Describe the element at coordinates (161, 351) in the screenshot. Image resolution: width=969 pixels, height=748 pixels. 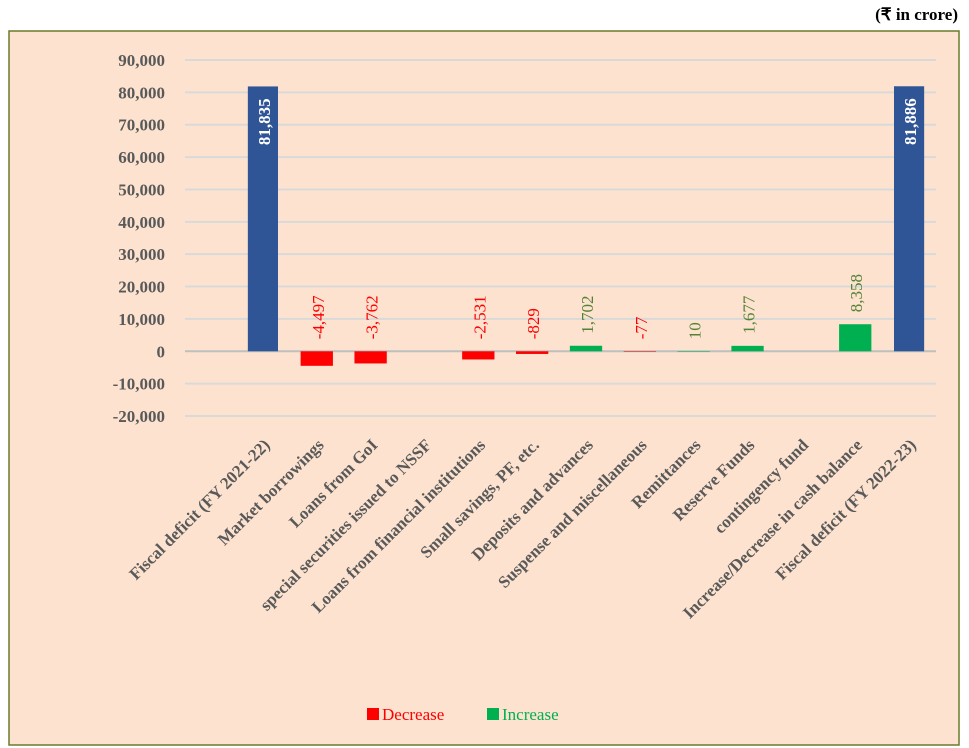
I see `y-tick-label: 0` at that location.